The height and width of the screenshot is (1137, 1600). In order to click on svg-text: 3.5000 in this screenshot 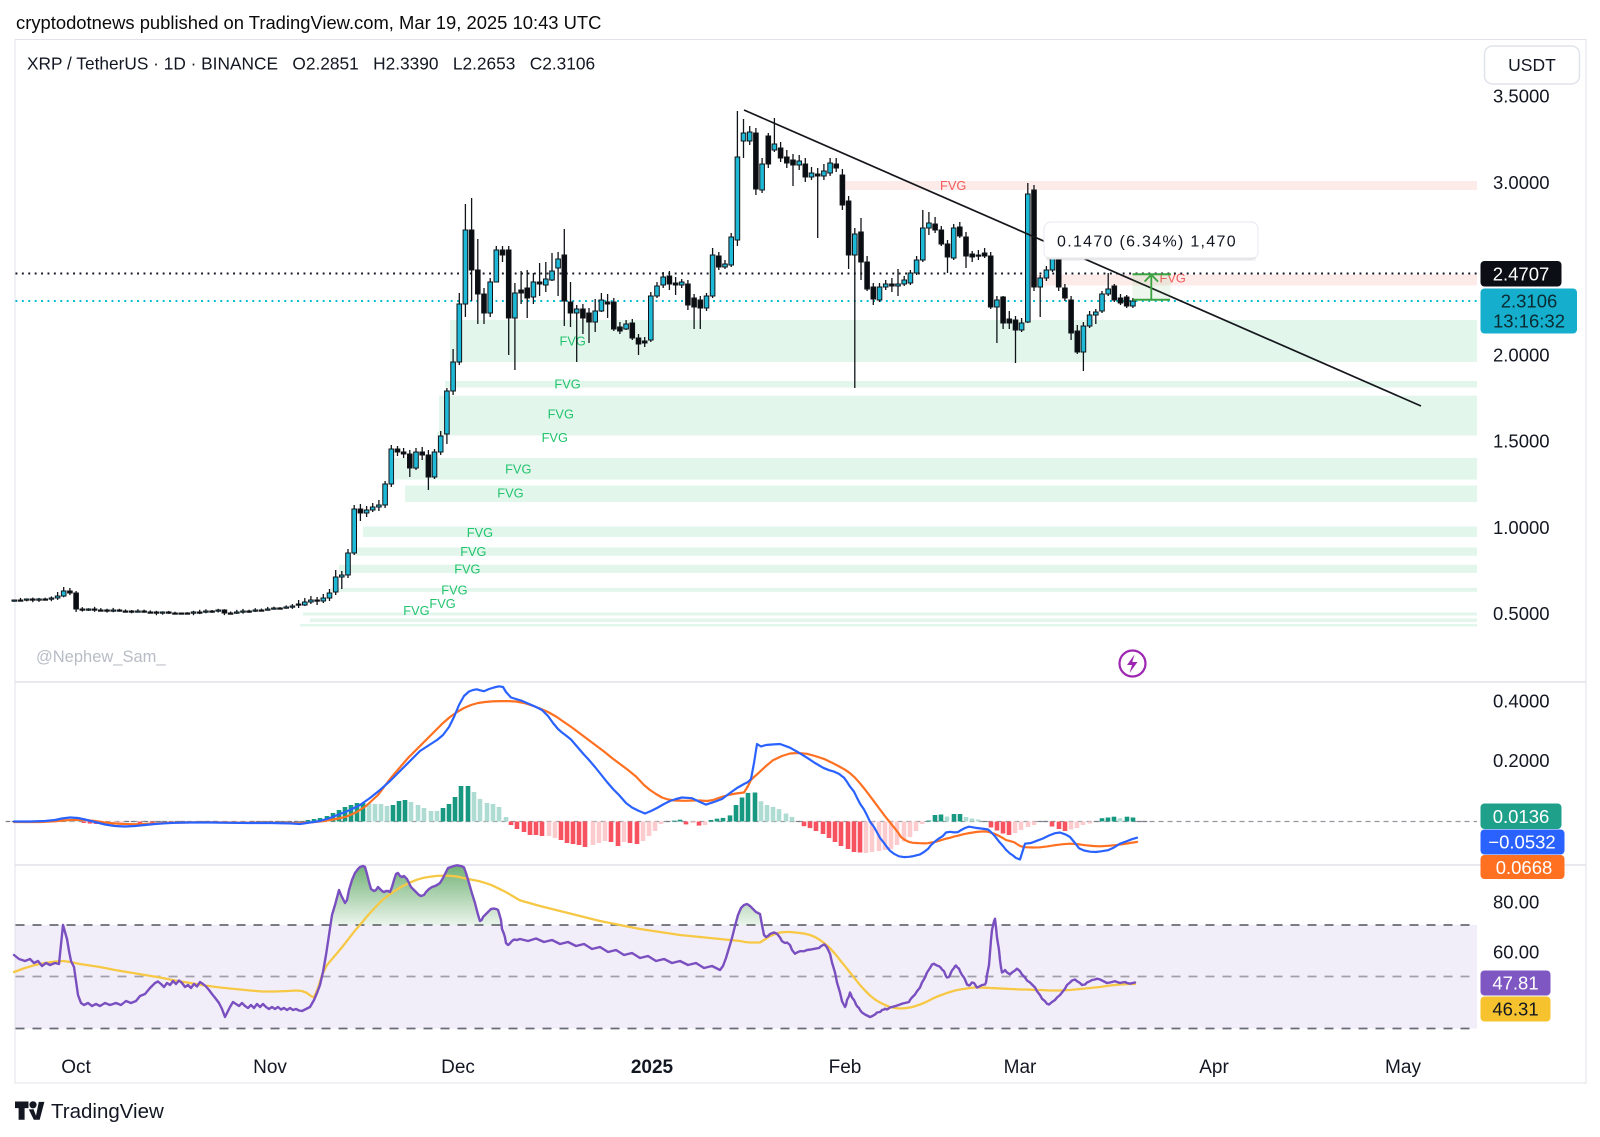, I will do `click(1521, 96)`.